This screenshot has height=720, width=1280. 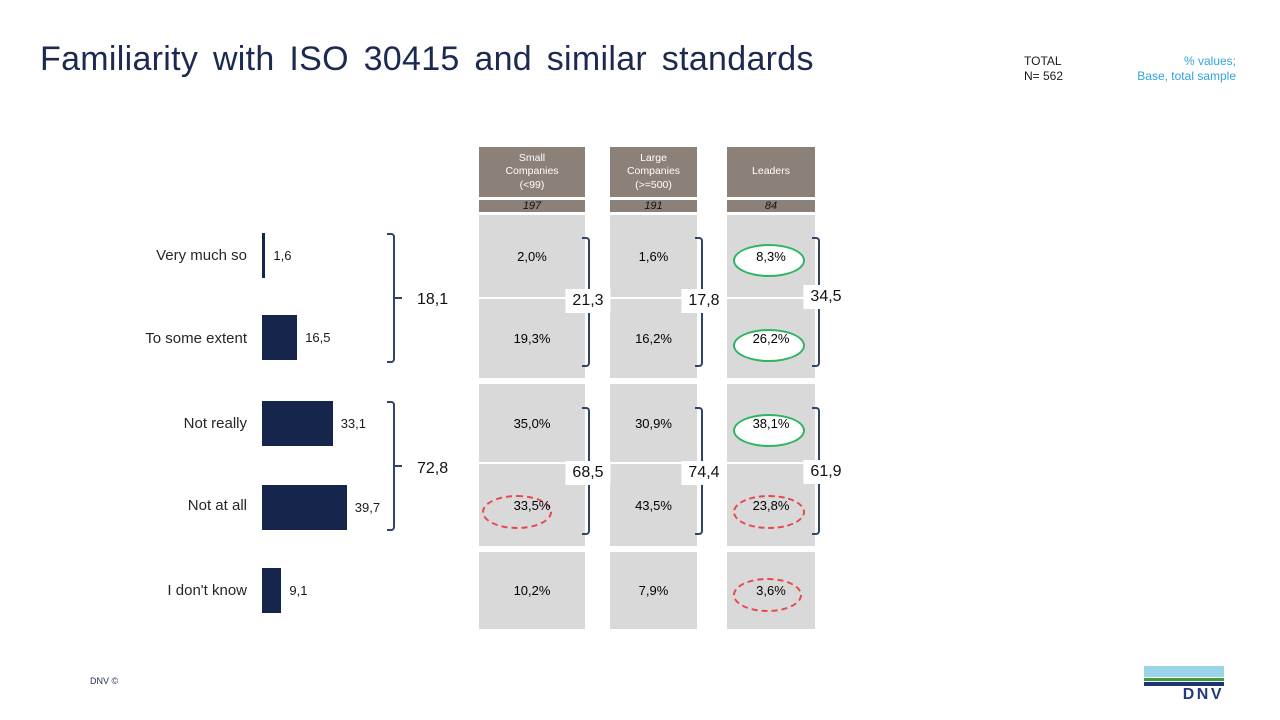 I want to click on sum-small-not-familiar: 68,5, so click(x=588, y=473).